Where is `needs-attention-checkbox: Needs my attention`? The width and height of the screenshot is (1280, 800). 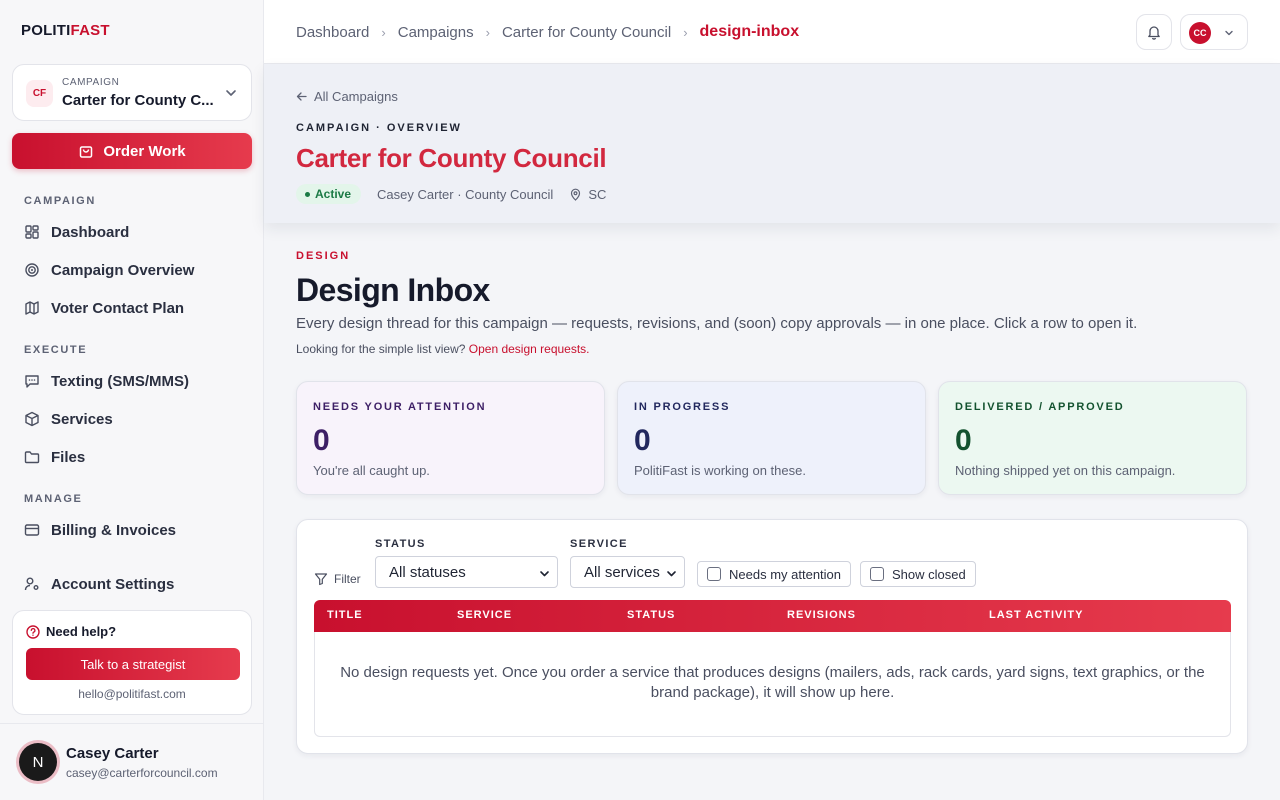 needs-attention-checkbox: Needs my attention is located at coordinates (774, 574).